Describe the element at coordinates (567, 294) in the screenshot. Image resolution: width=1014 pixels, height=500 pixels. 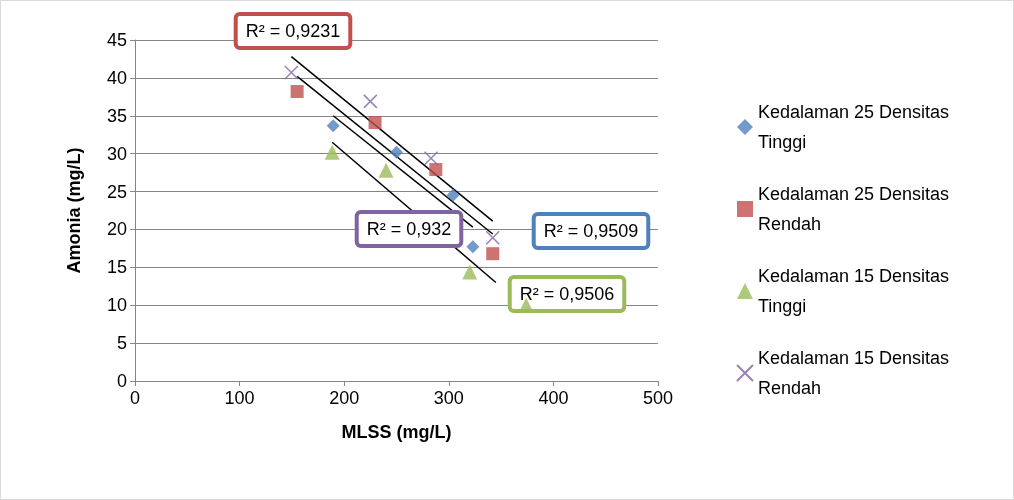
I see `annotation: R² = 0,9506` at that location.